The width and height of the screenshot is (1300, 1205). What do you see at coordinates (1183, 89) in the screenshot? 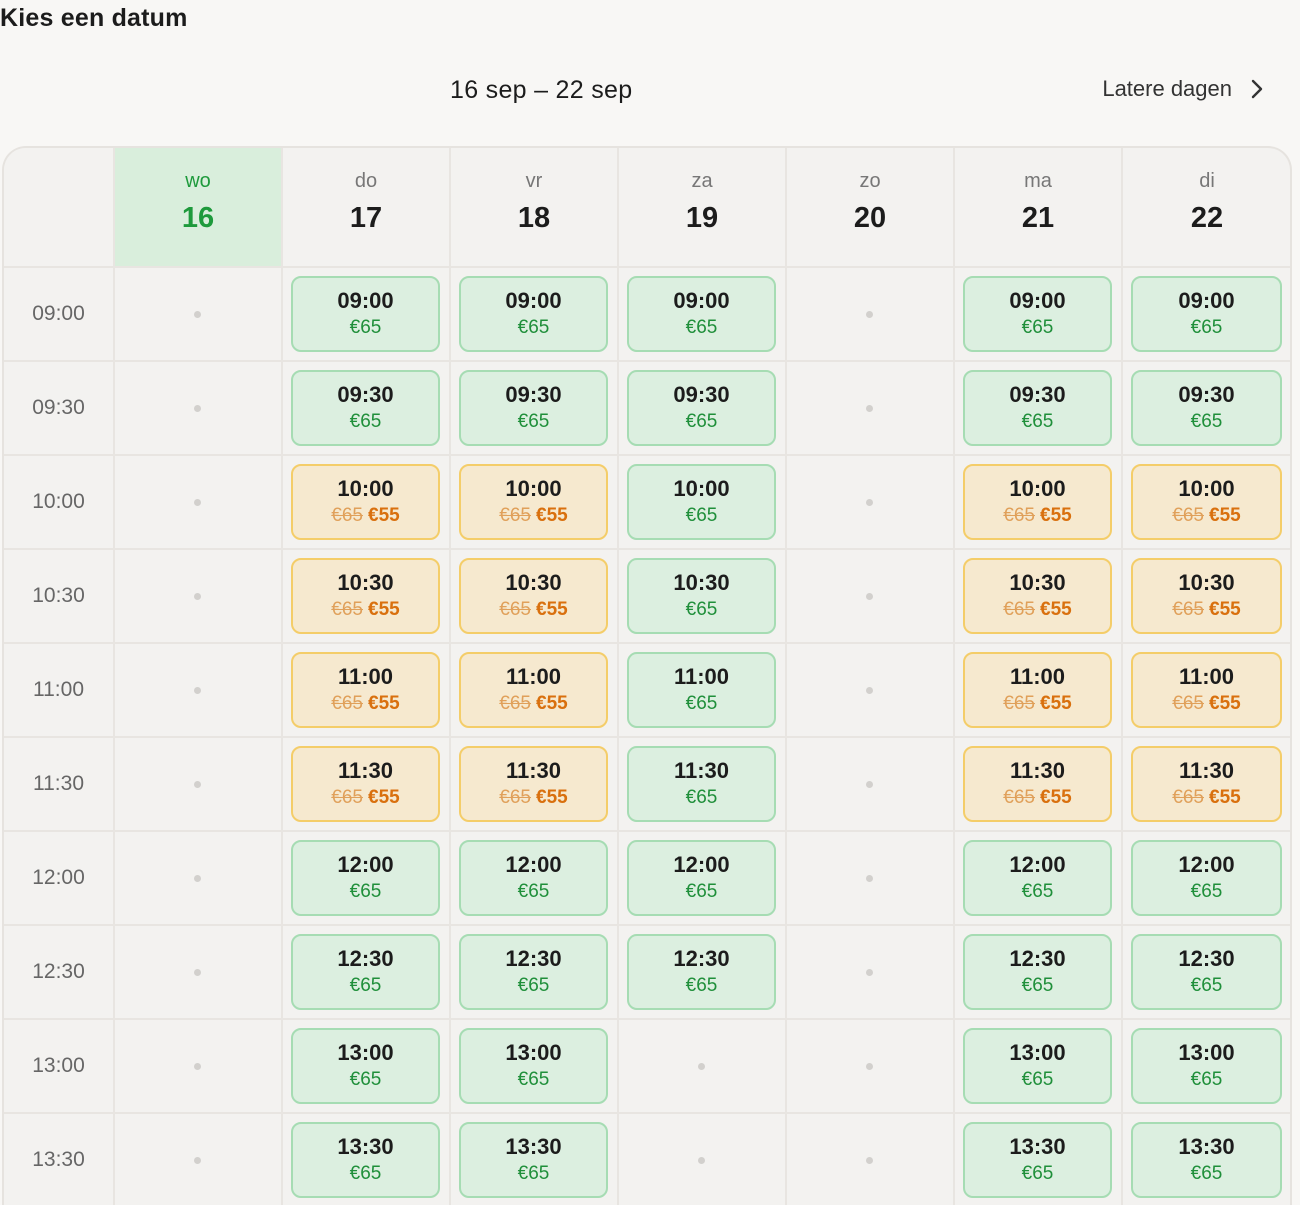
I see `later-days-button: Latere dagen` at bounding box center [1183, 89].